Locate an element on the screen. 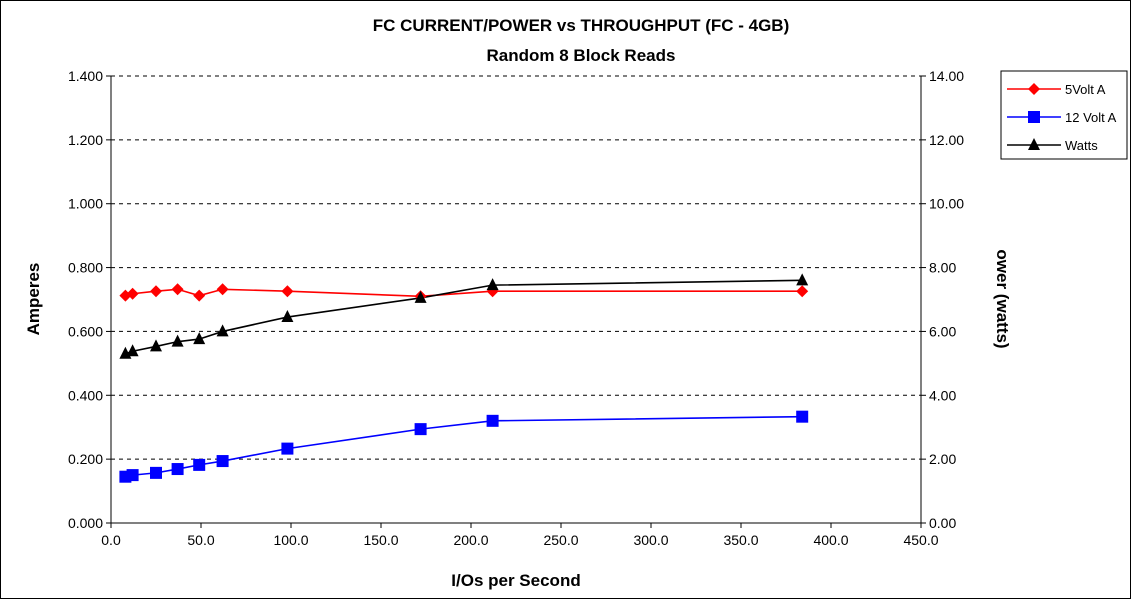 This screenshot has width=1131, height=600. legend-label-watts: Watts is located at coordinates (1081, 145).